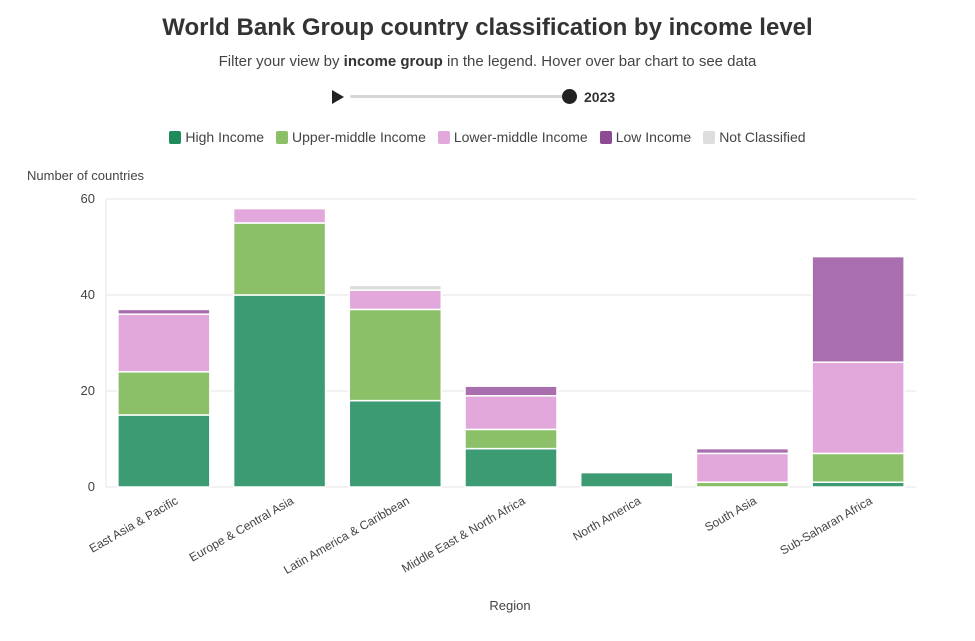 The height and width of the screenshot is (641, 975). Describe the element at coordinates (511, 413) in the screenshot. I see `bar-middle-east-and-north-africa-lower-middle-income` at that location.